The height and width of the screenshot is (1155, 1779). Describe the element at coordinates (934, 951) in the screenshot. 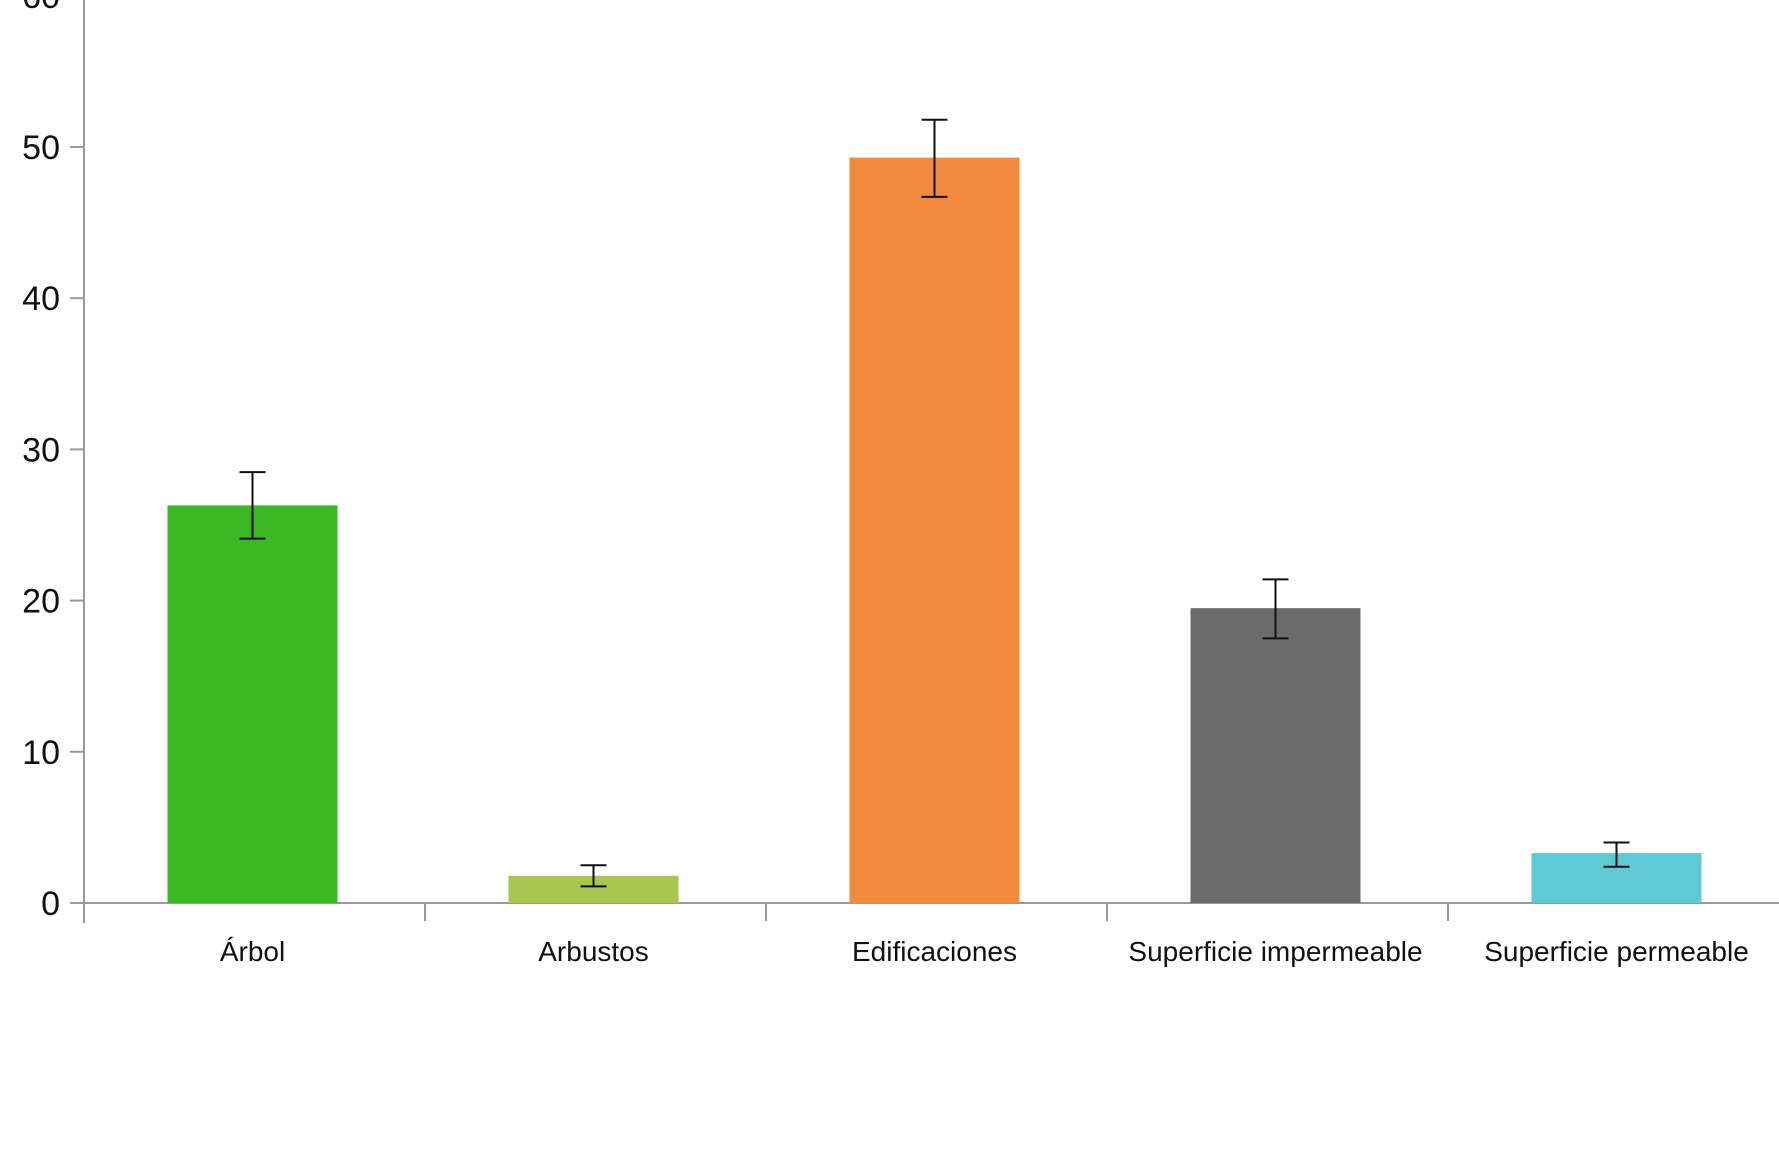

I see `x-tick-label: Edificaciones` at that location.